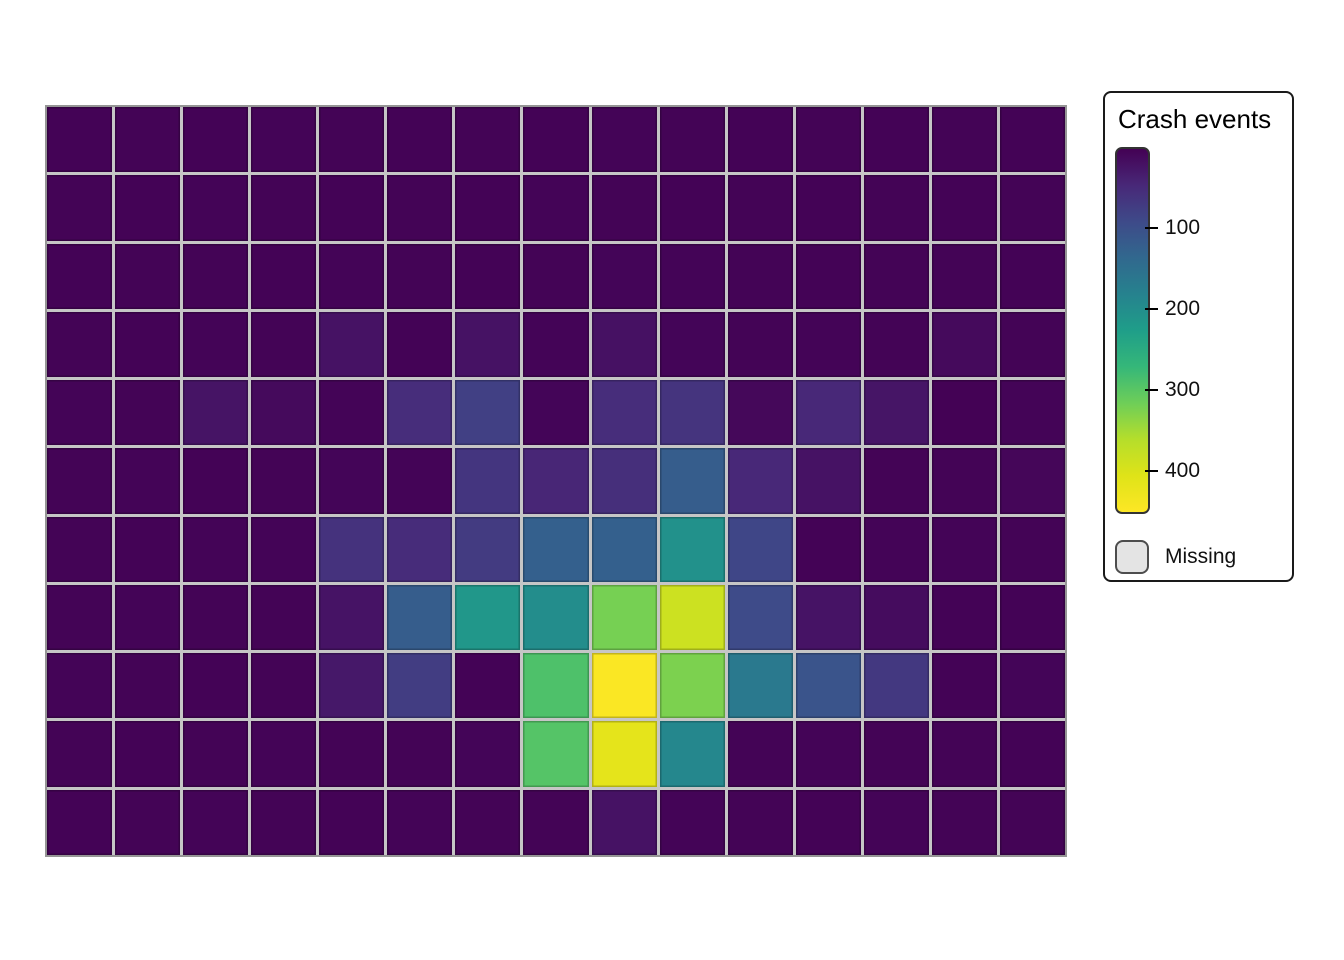  What do you see at coordinates (1201, 556) in the screenshot?
I see `missing-label: Missing` at bounding box center [1201, 556].